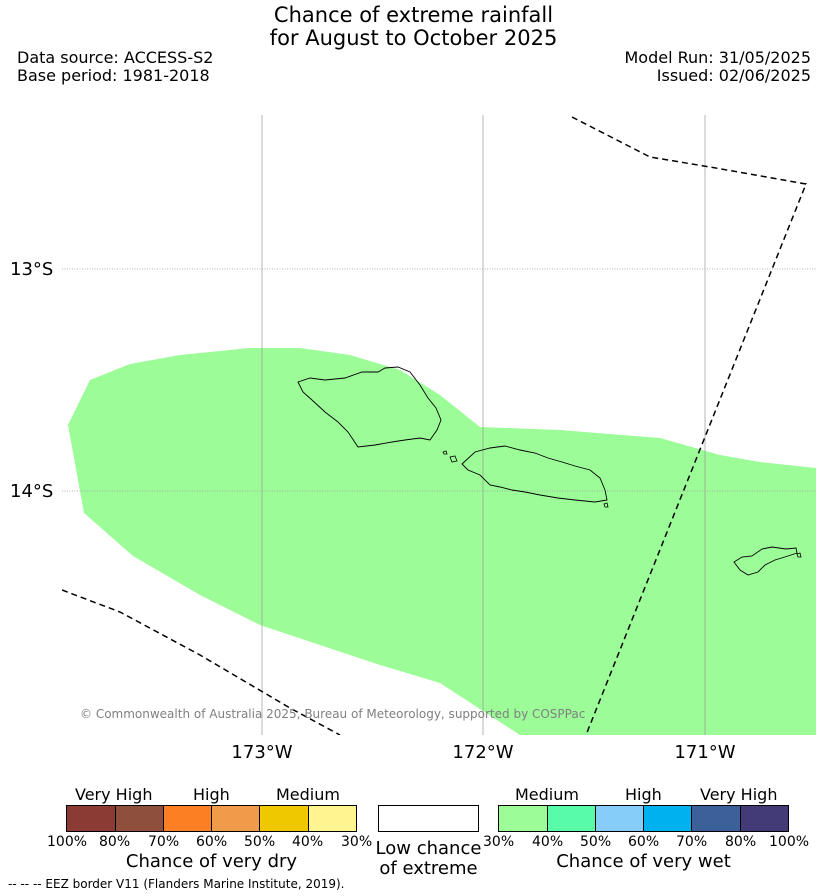 Image resolution: width=827 pixels, height=896 pixels. I want to click on wet-tick-60: 60%, so click(644, 842).